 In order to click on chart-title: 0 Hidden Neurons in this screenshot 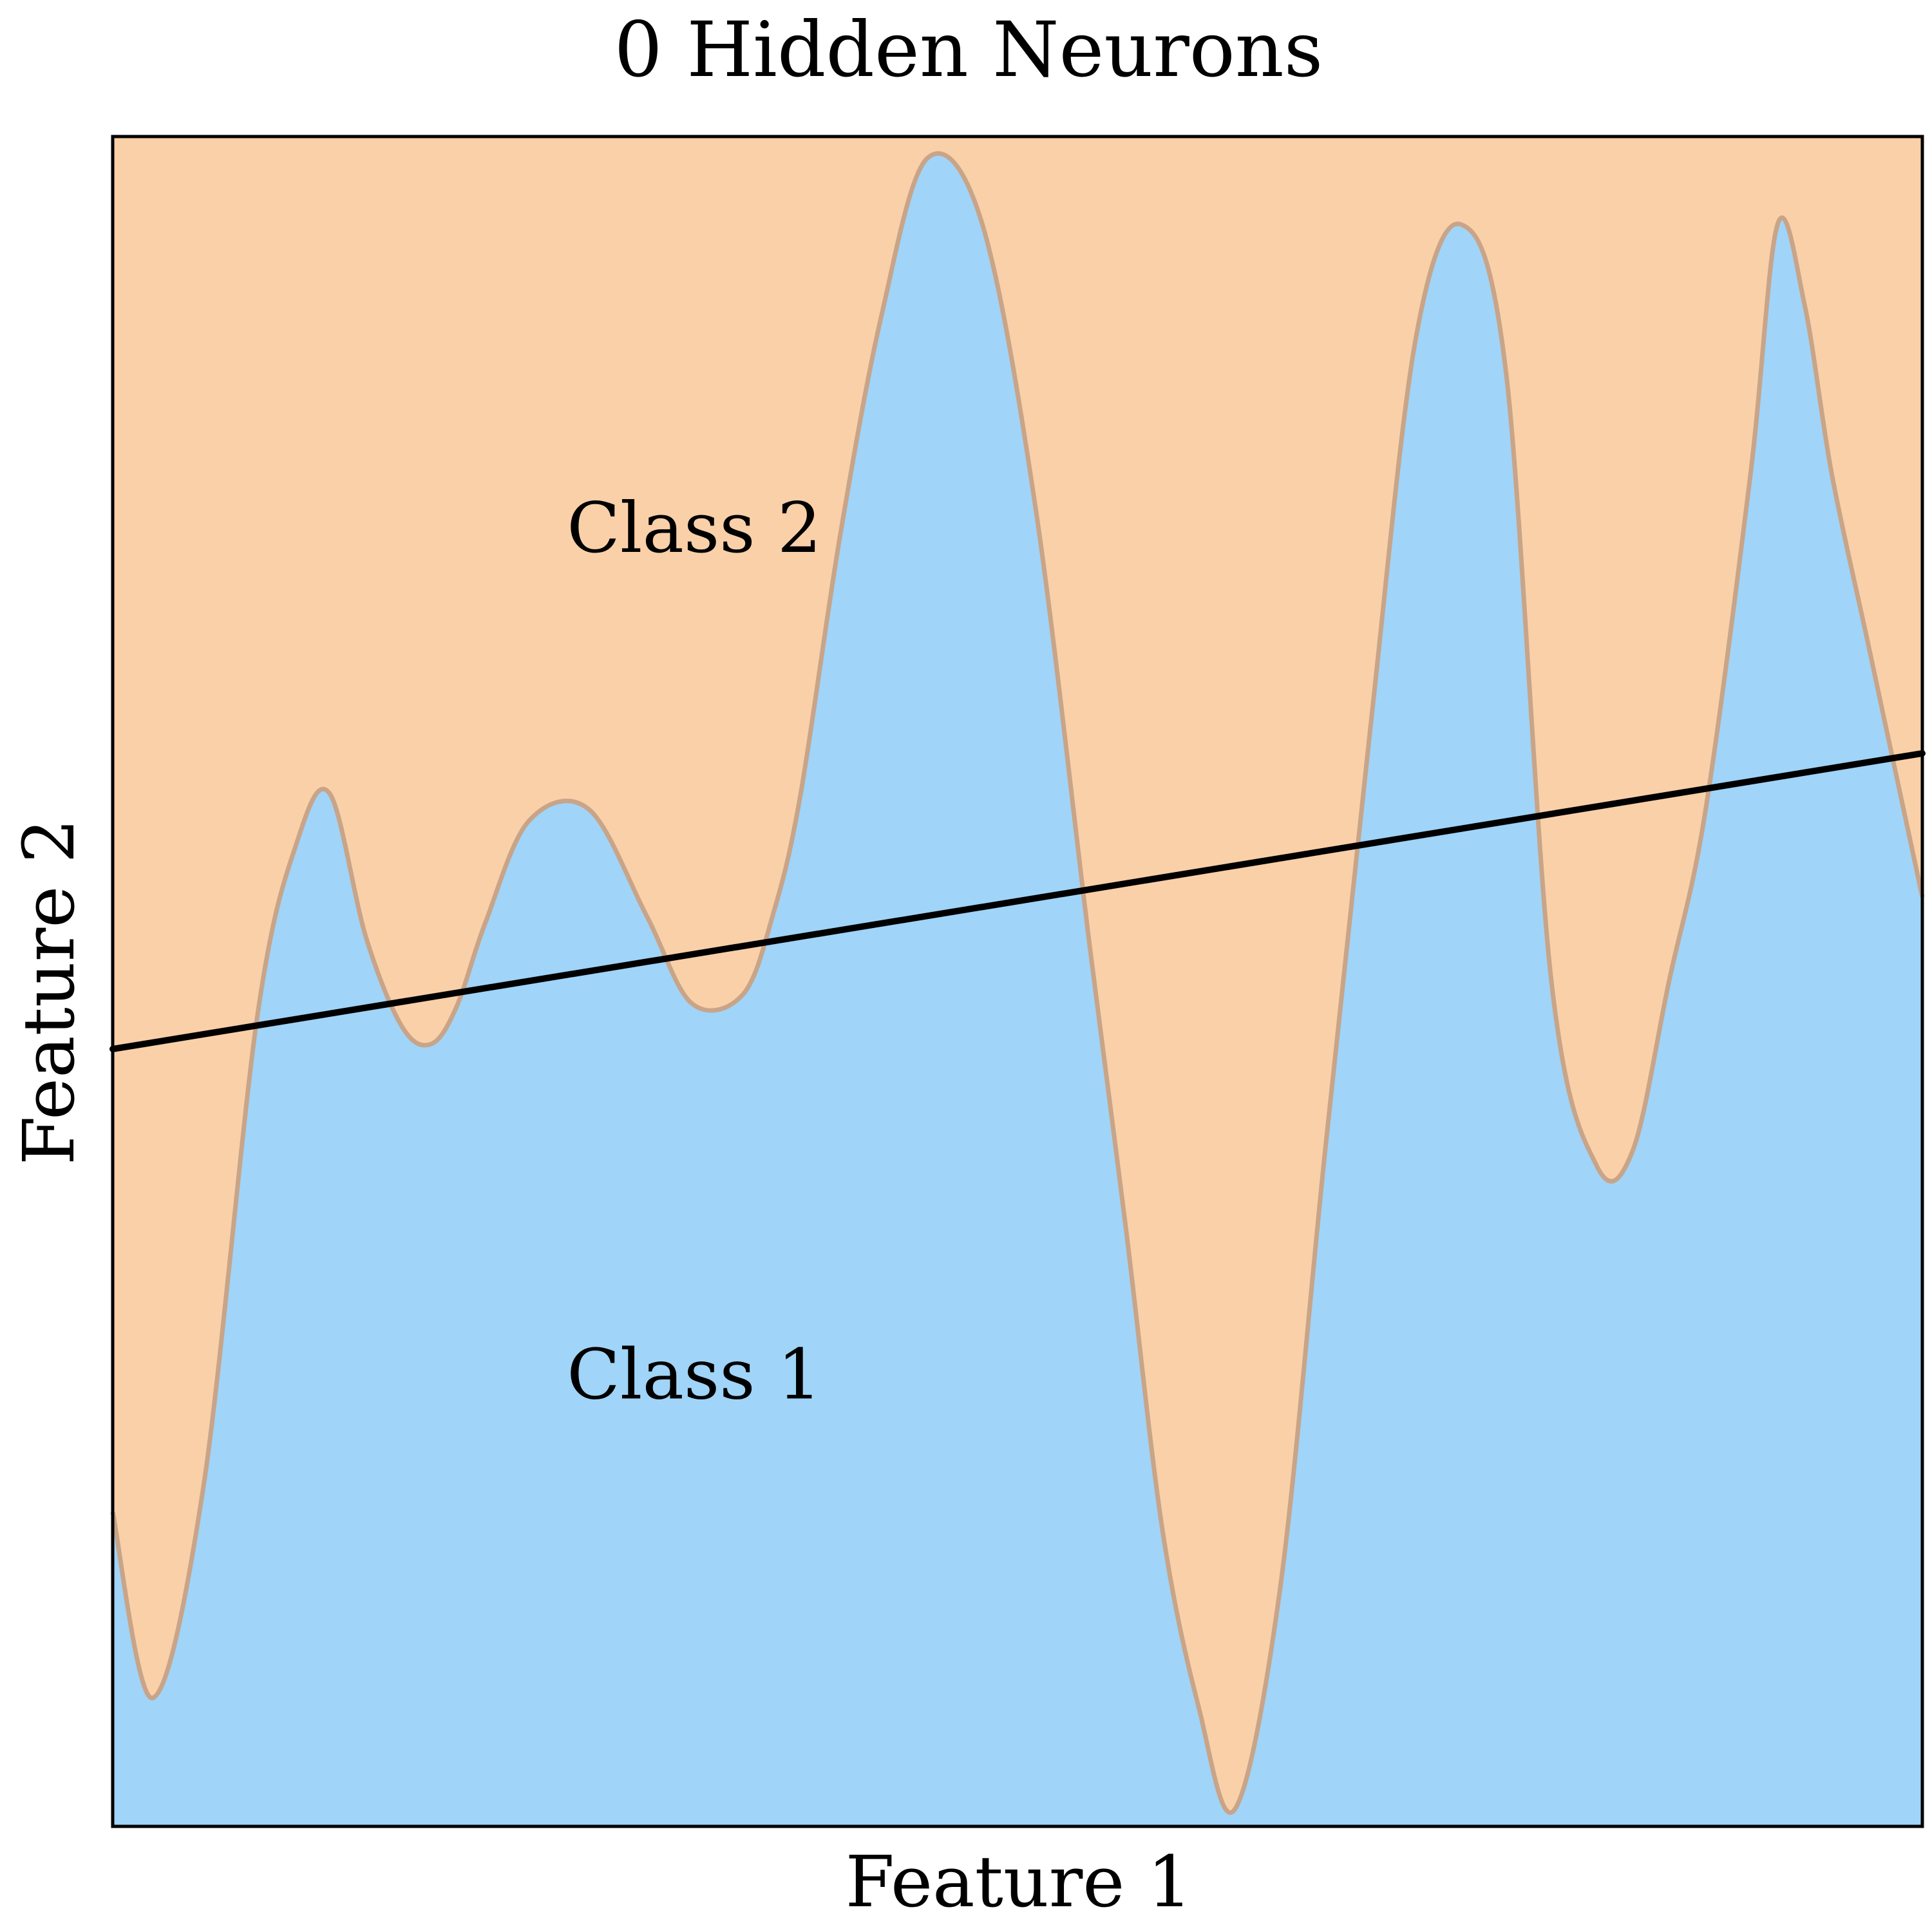, I will do `click(969, 50)`.